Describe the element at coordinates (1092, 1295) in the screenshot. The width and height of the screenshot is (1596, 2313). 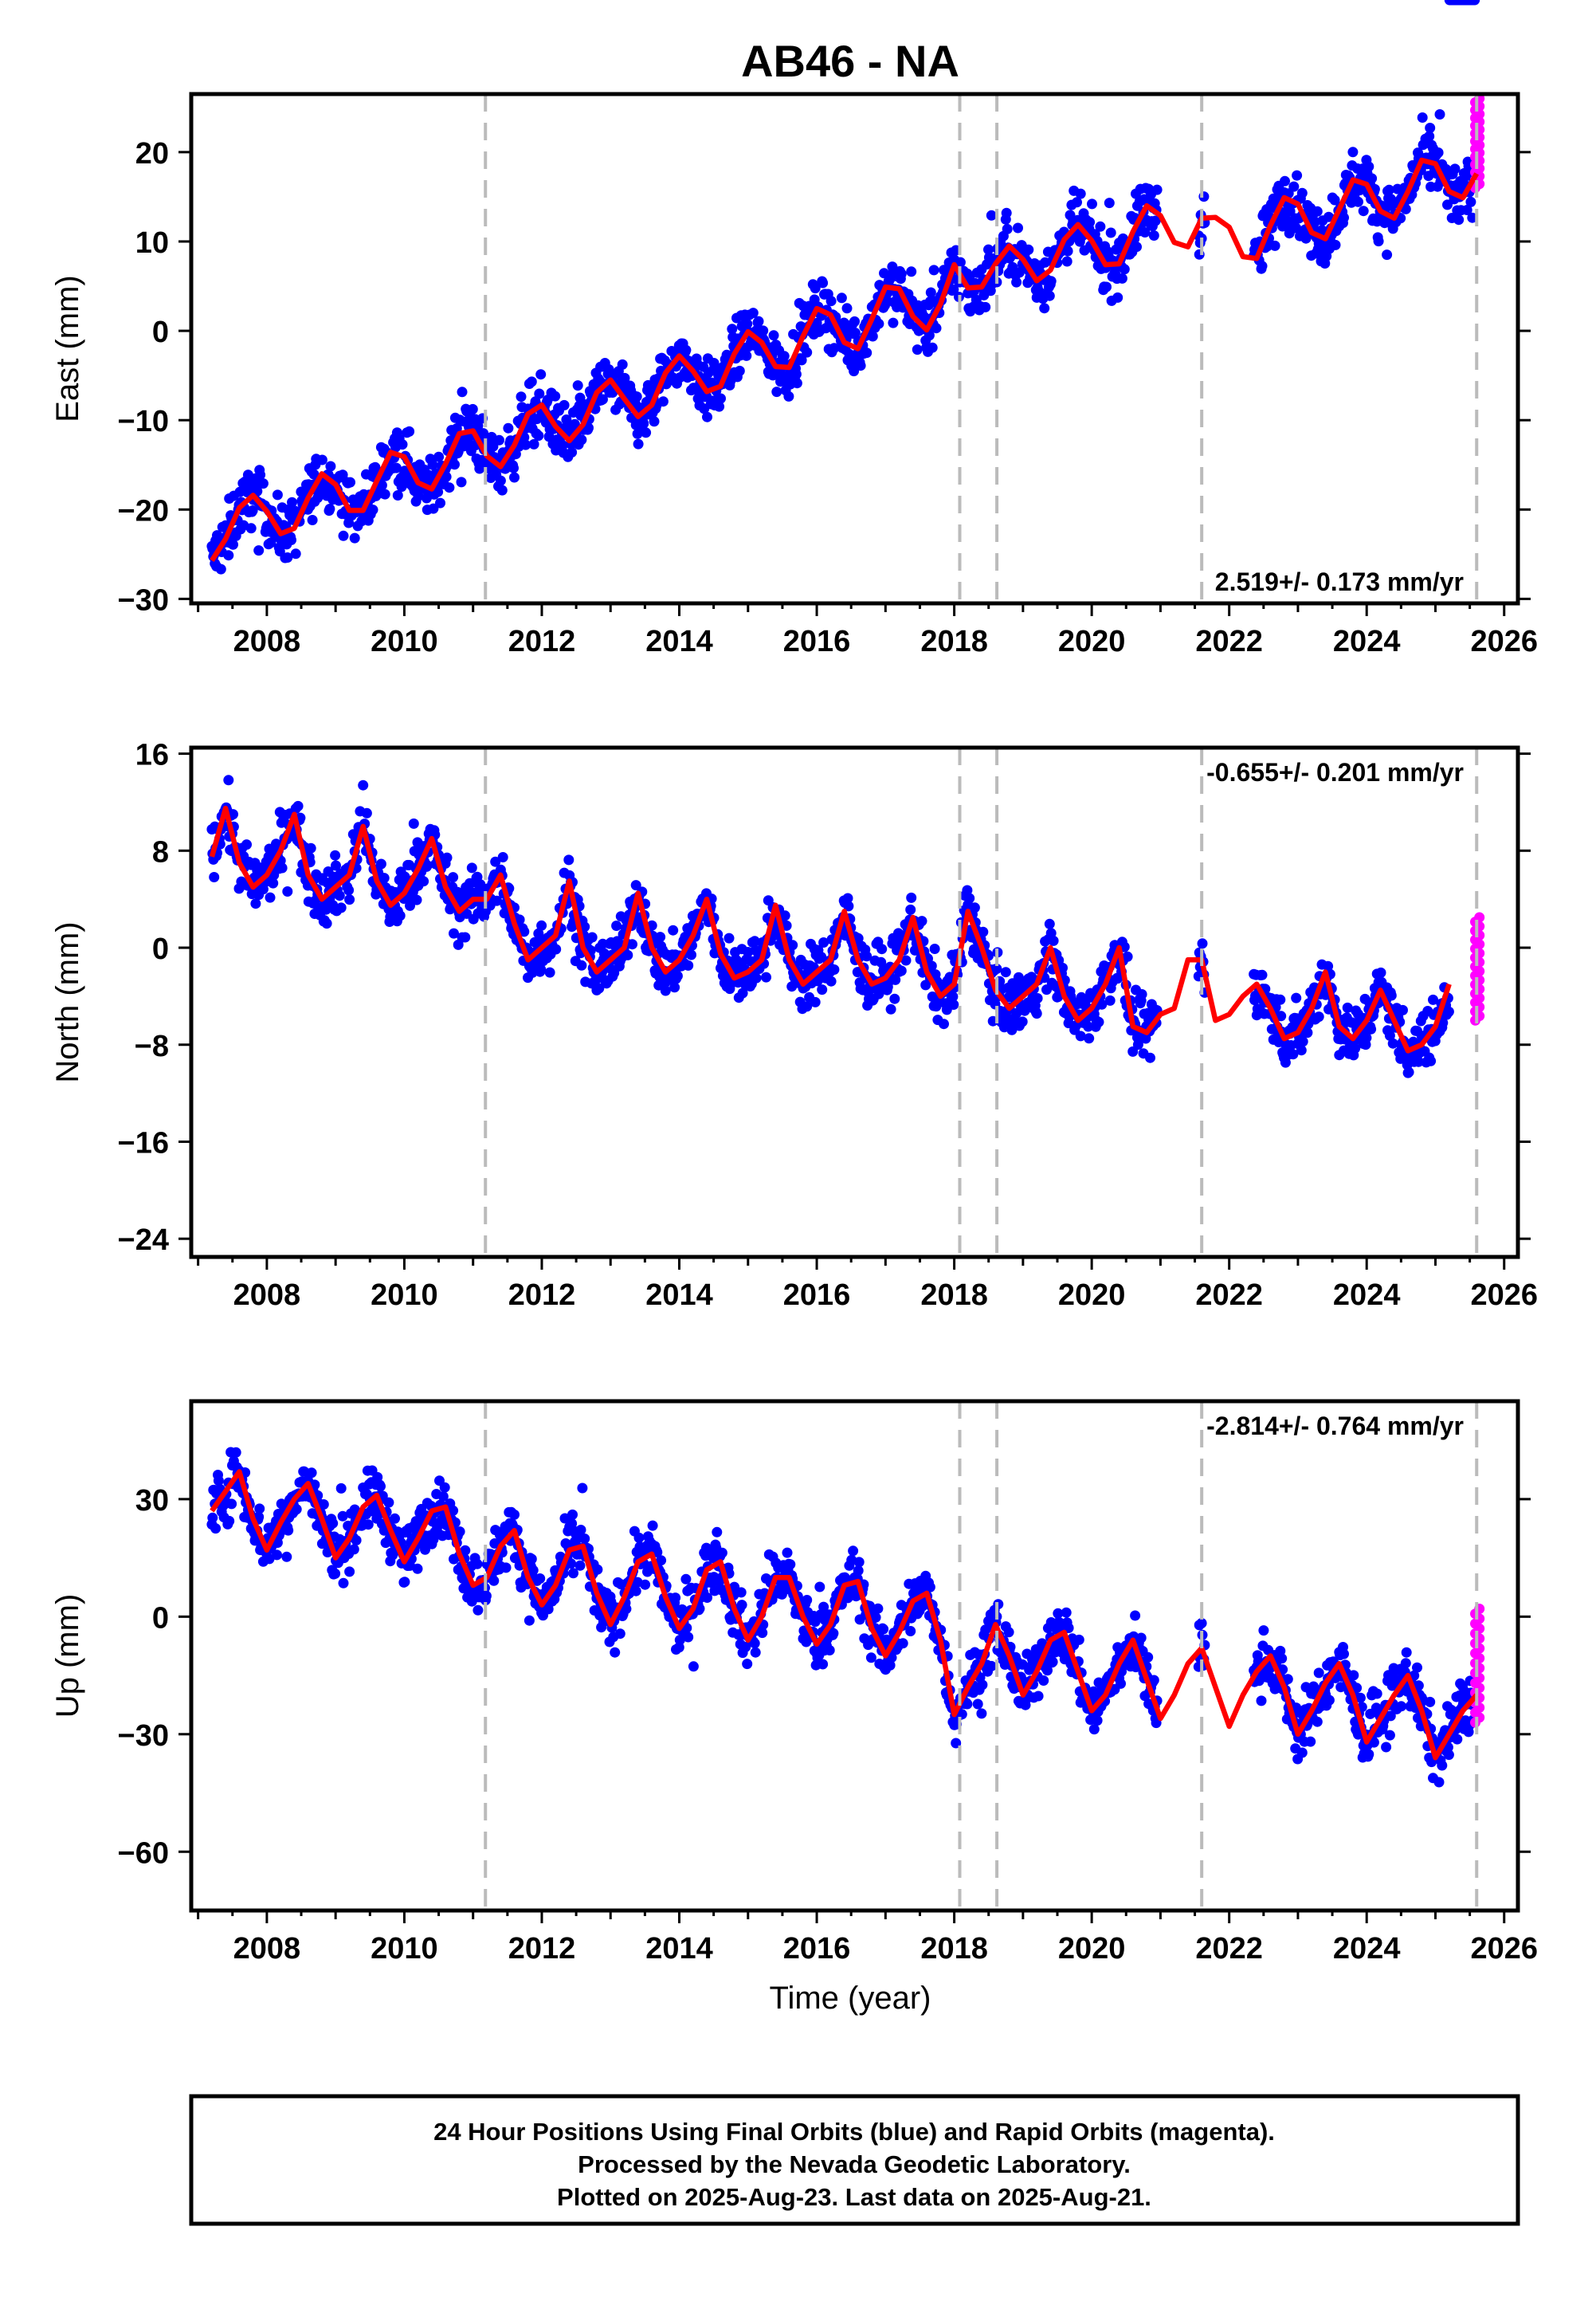
I see `north-x-tick-label: 2020` at that location.